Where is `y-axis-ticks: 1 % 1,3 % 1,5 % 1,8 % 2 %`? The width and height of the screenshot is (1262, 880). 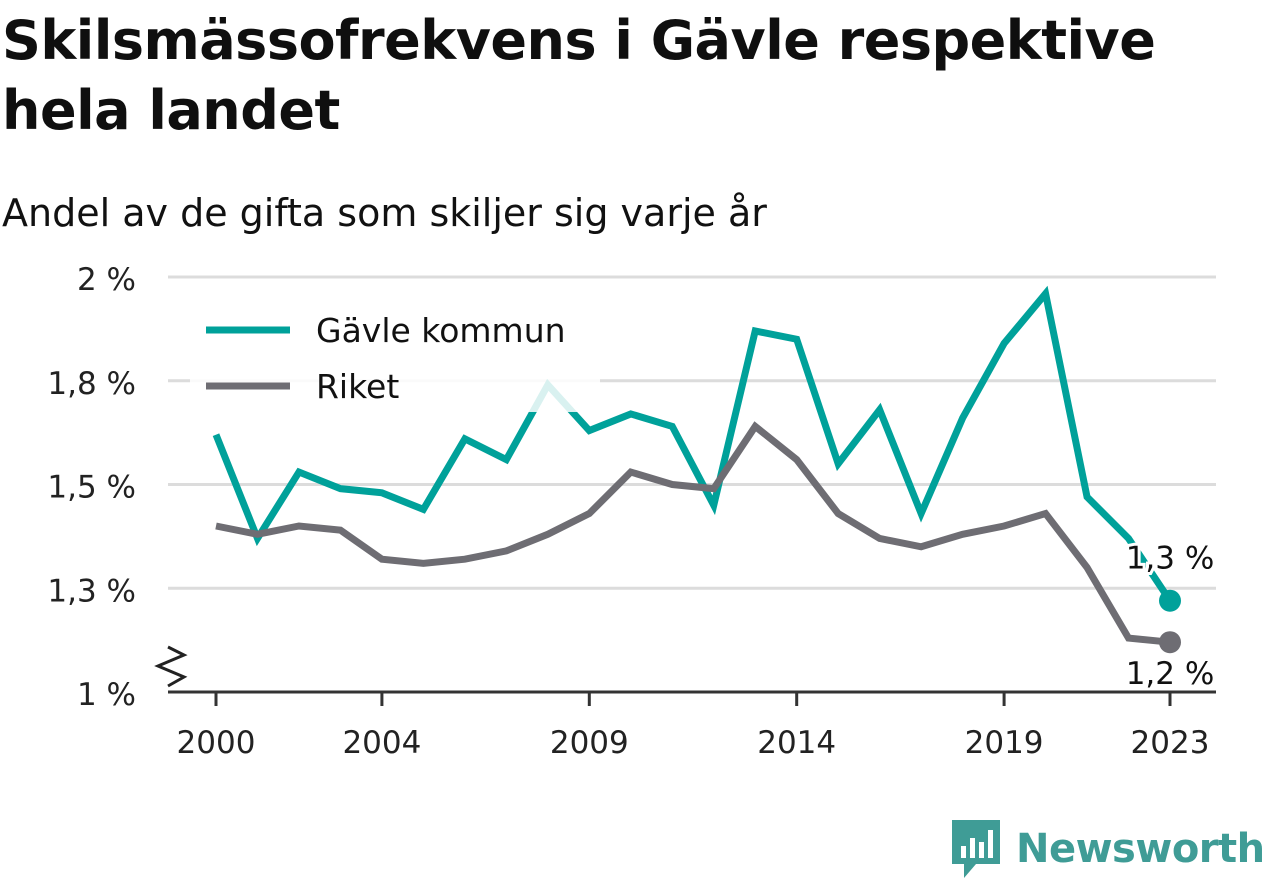
y-axis-ticks: 1 % 1,3 % 1,5 % 1,8 % 2 % is located at coordinates (117, 487).